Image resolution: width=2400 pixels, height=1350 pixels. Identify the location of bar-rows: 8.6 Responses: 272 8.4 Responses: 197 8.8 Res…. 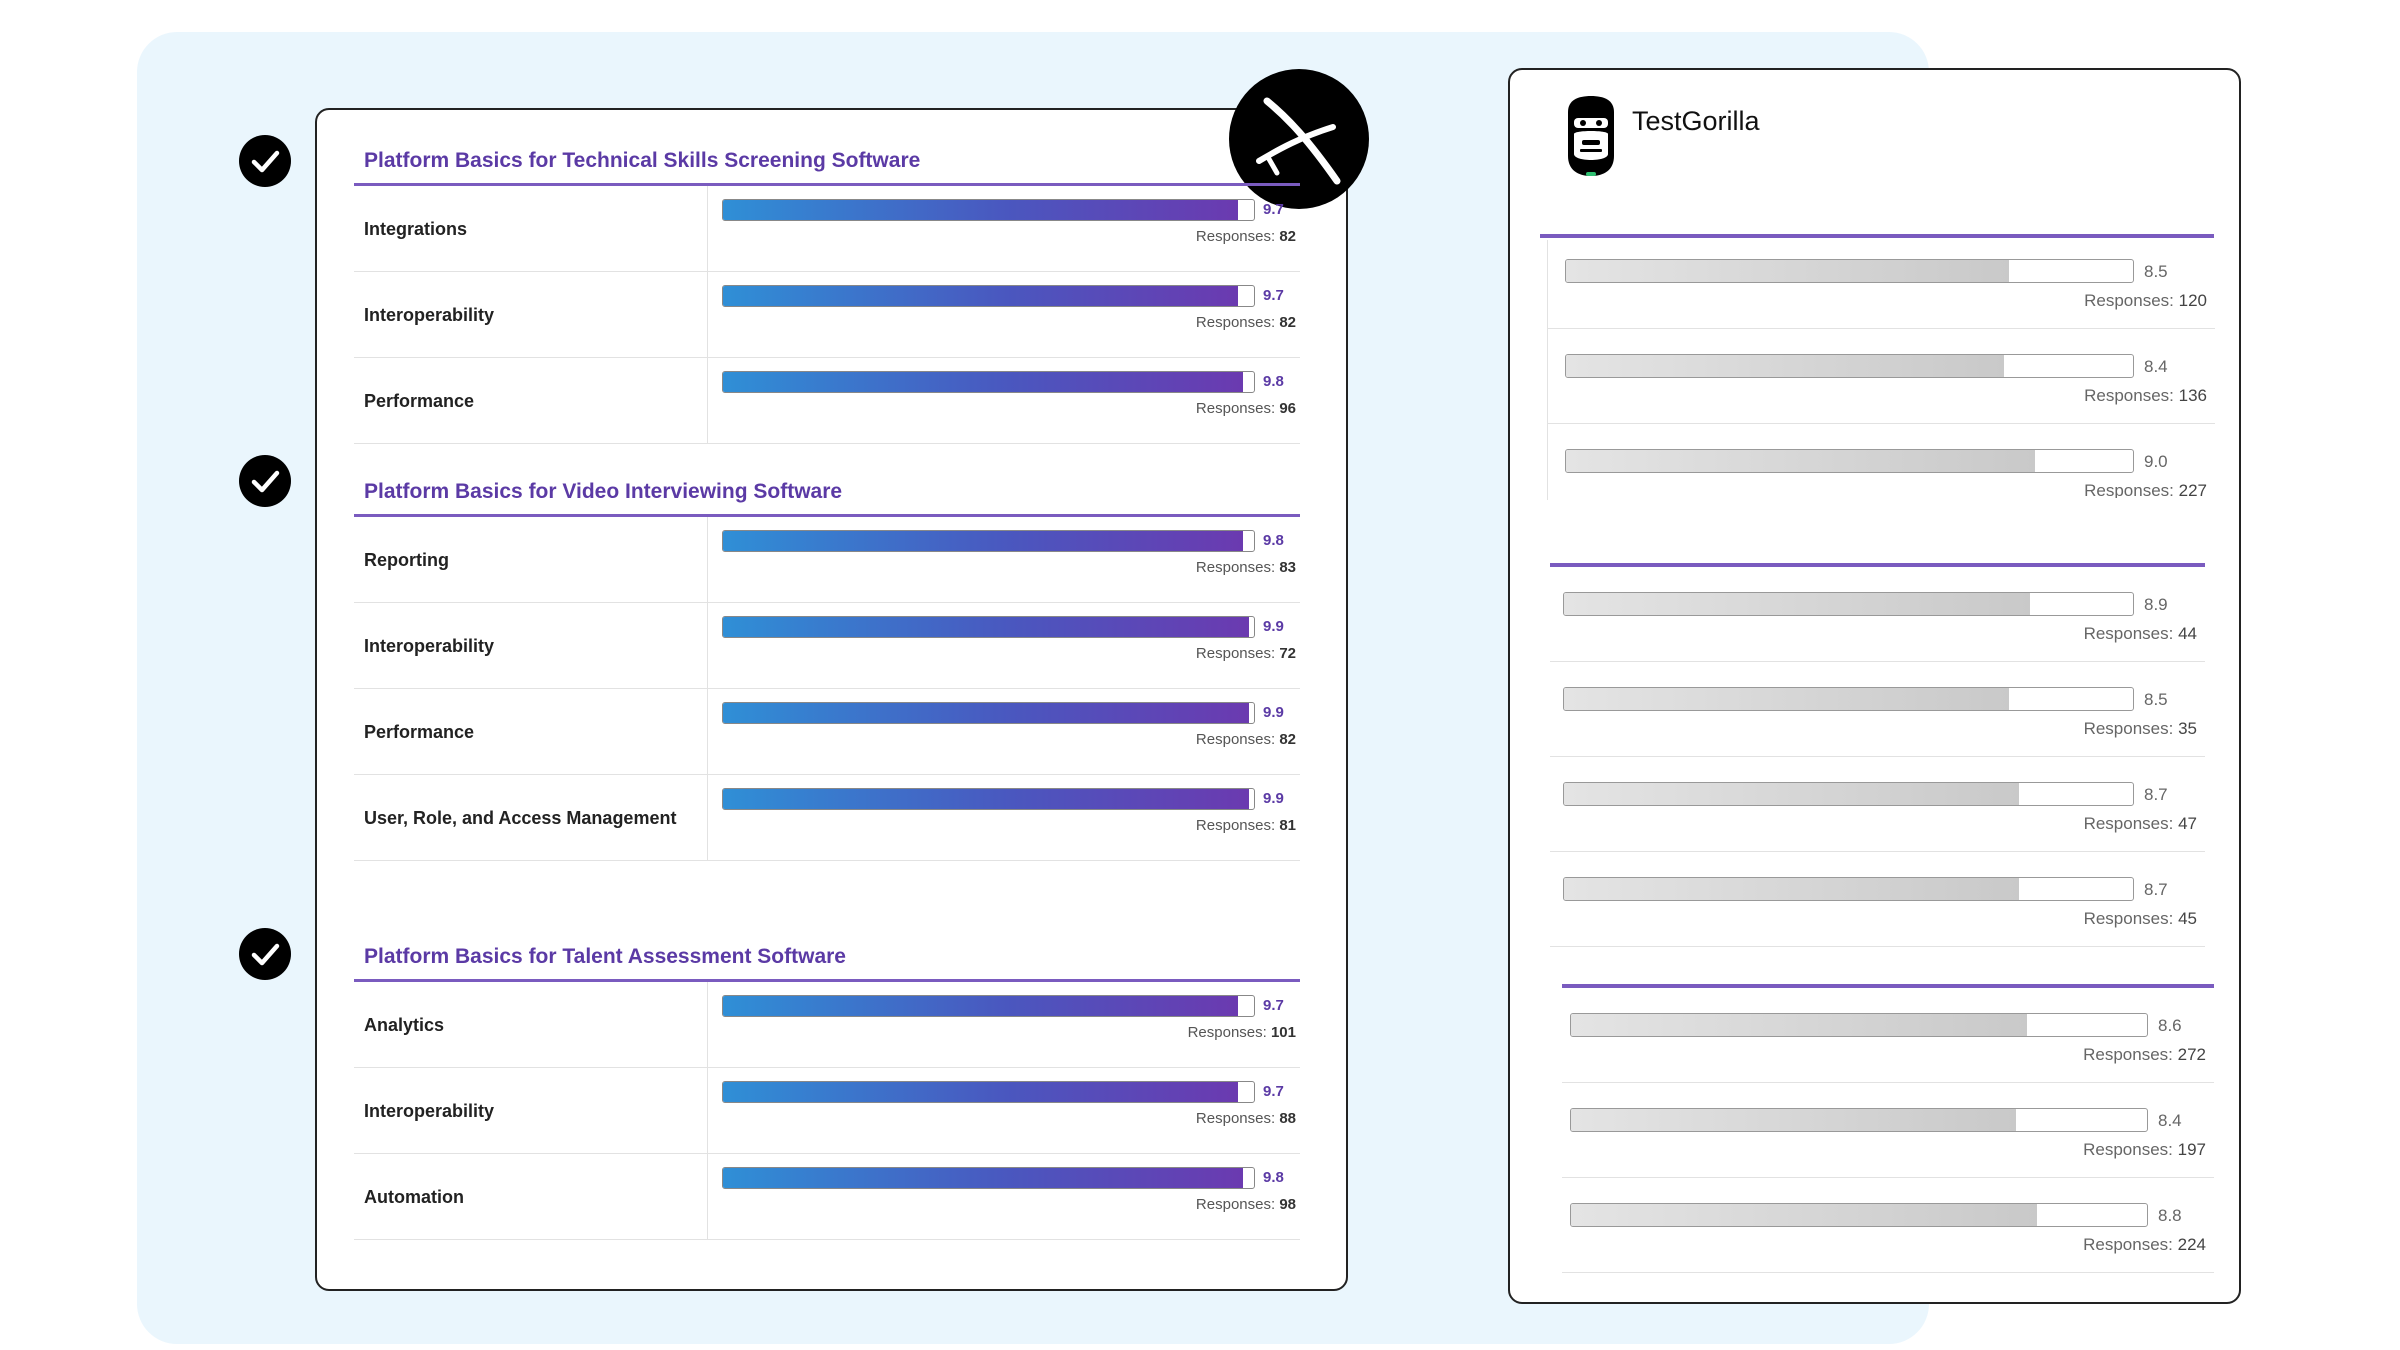
(1888, 1130).